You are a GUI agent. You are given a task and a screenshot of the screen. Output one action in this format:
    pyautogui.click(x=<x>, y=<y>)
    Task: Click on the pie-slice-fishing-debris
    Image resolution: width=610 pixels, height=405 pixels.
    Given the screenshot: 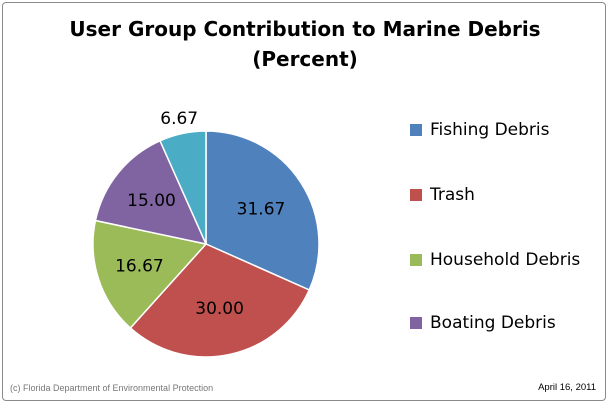 What is the action you would take?
    pyautogui.click(x=262, y=210)
    